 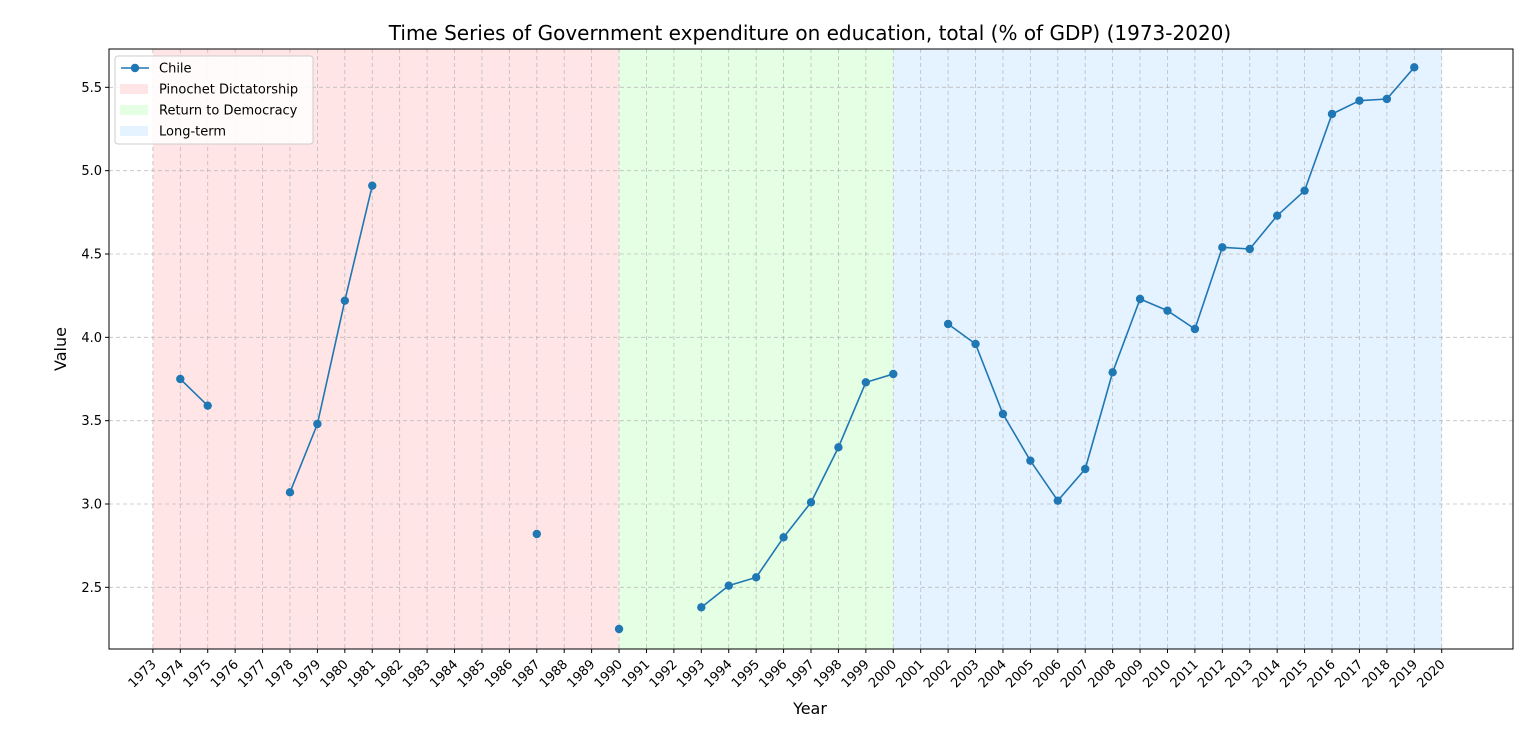 I want to click on data-point-2000, so click(x=893, y=374).